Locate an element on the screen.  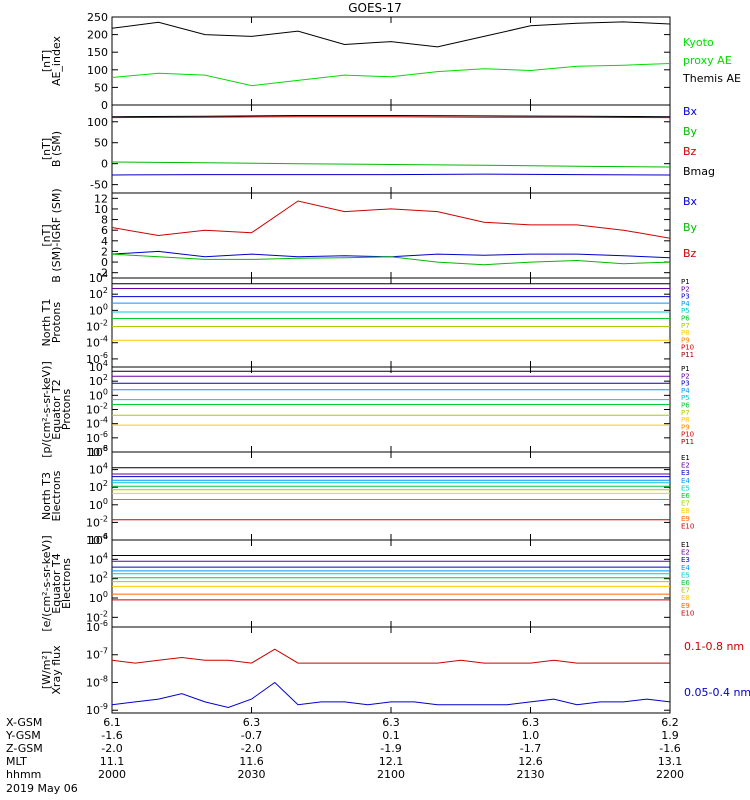
legend-entry: E5 is located at coordinates (685, 575).